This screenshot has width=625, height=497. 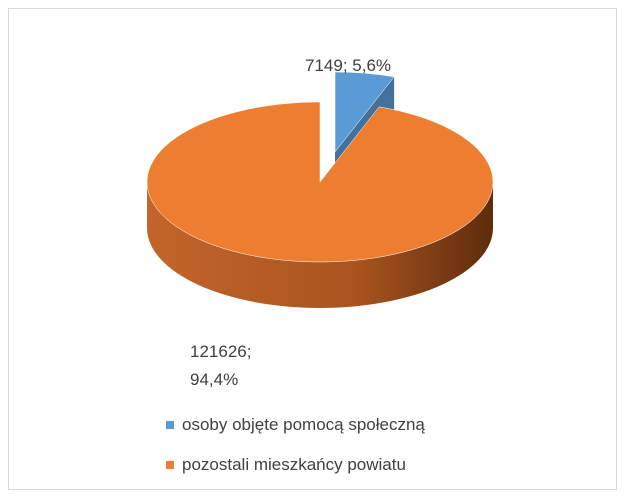 What do you see at coordinates (303, 424) in the screenshot?
I see `legend-label: osoby objęte pomocą społeczną` at bounding box center [303, 424].